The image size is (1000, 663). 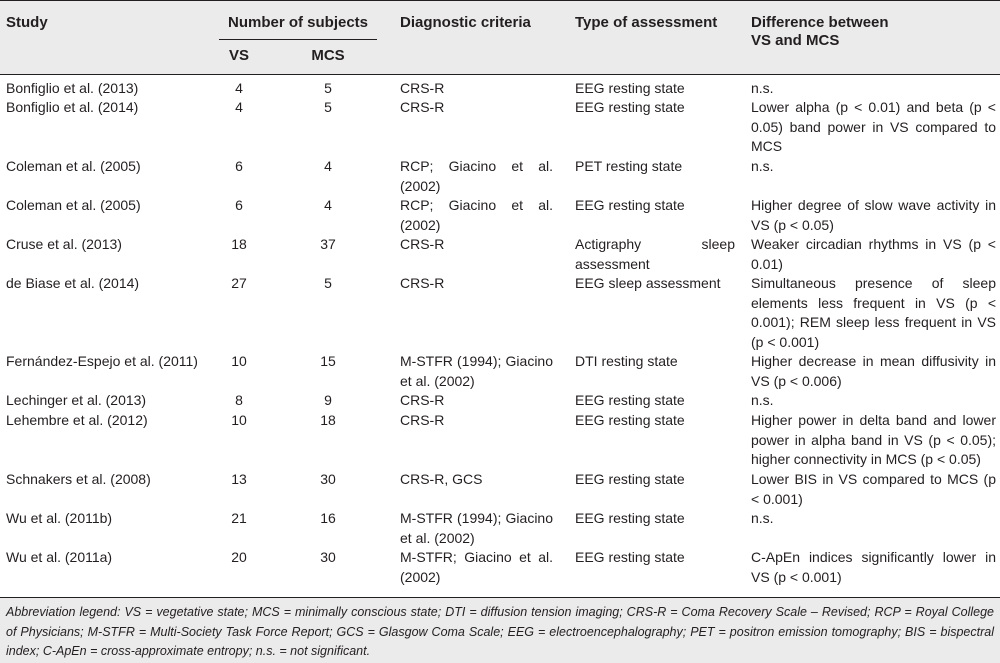 I want to click on cell-mcs: 18, so click(x=328, y=420).